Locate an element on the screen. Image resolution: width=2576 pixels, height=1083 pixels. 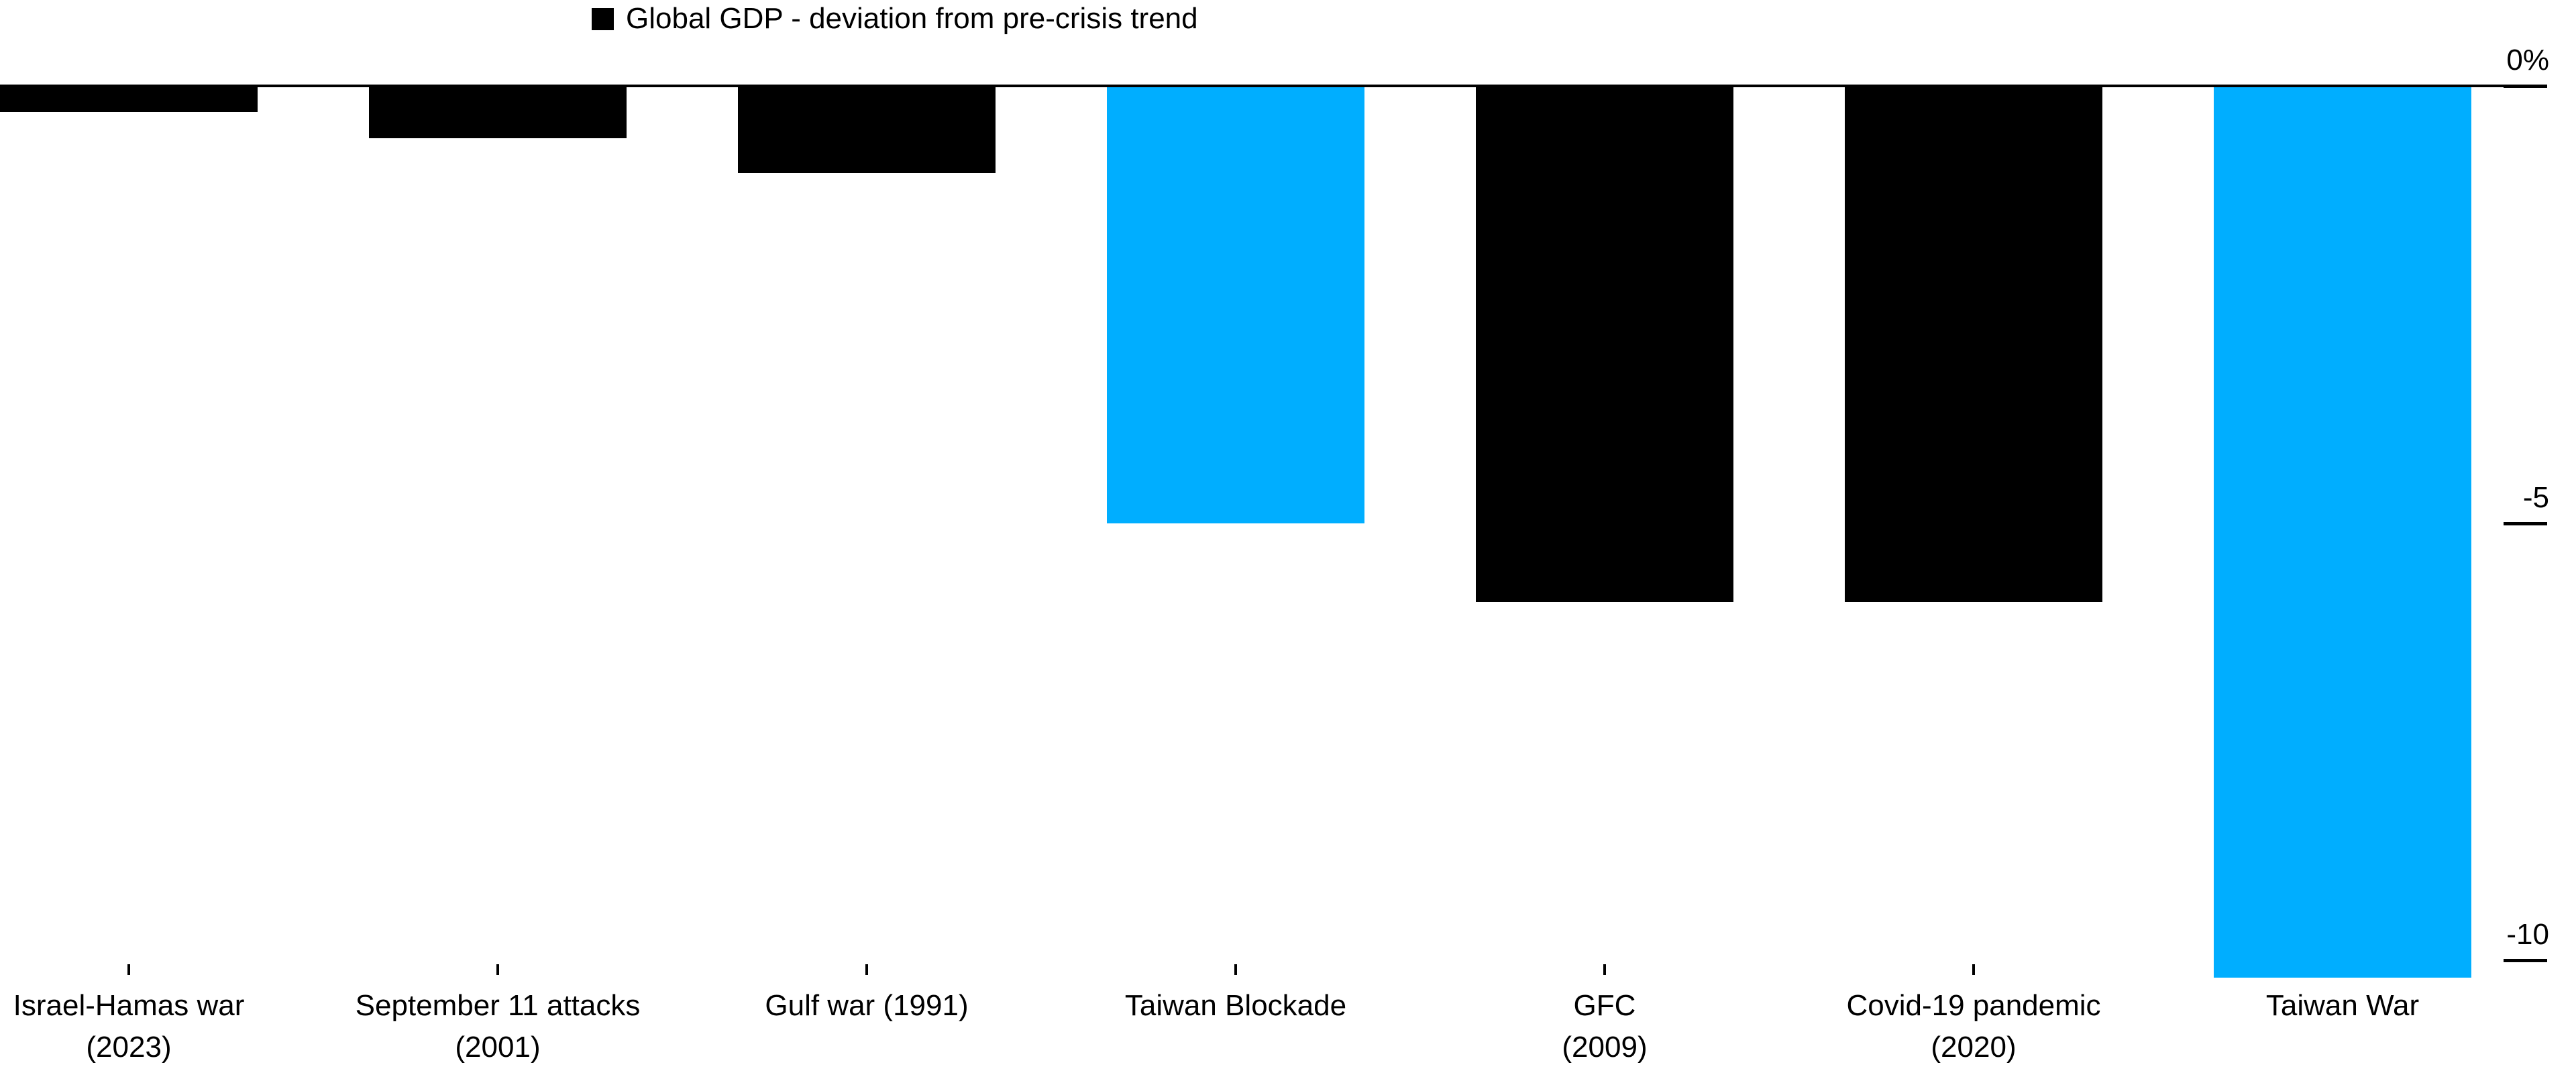
x-category-label-line: Taiwan War is located at coordinates (2342, 1005).